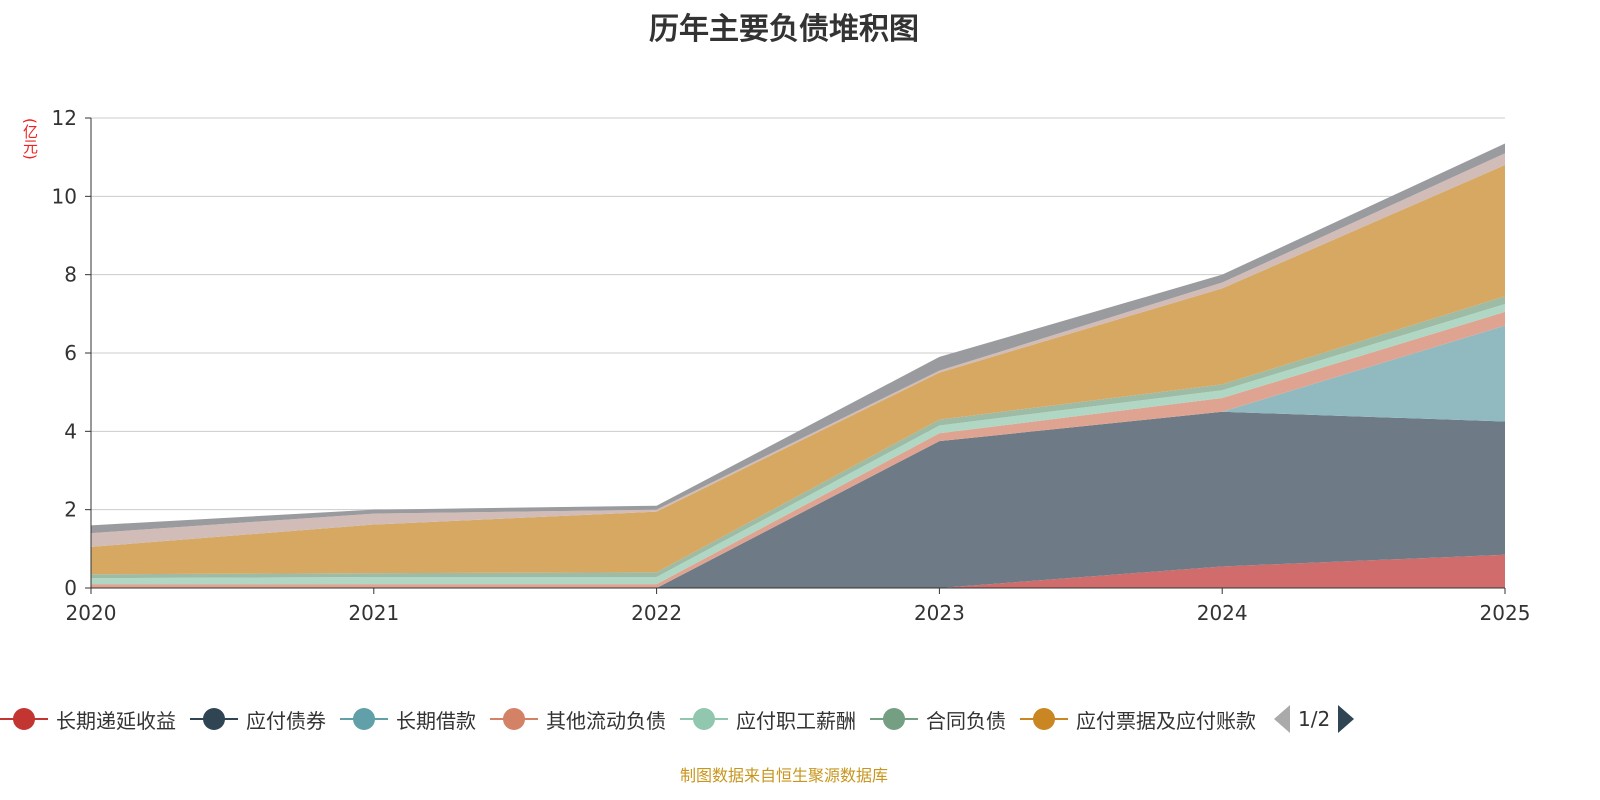  I want to click on legend-item: 应付票据及应付账款, so click(1138, 719).